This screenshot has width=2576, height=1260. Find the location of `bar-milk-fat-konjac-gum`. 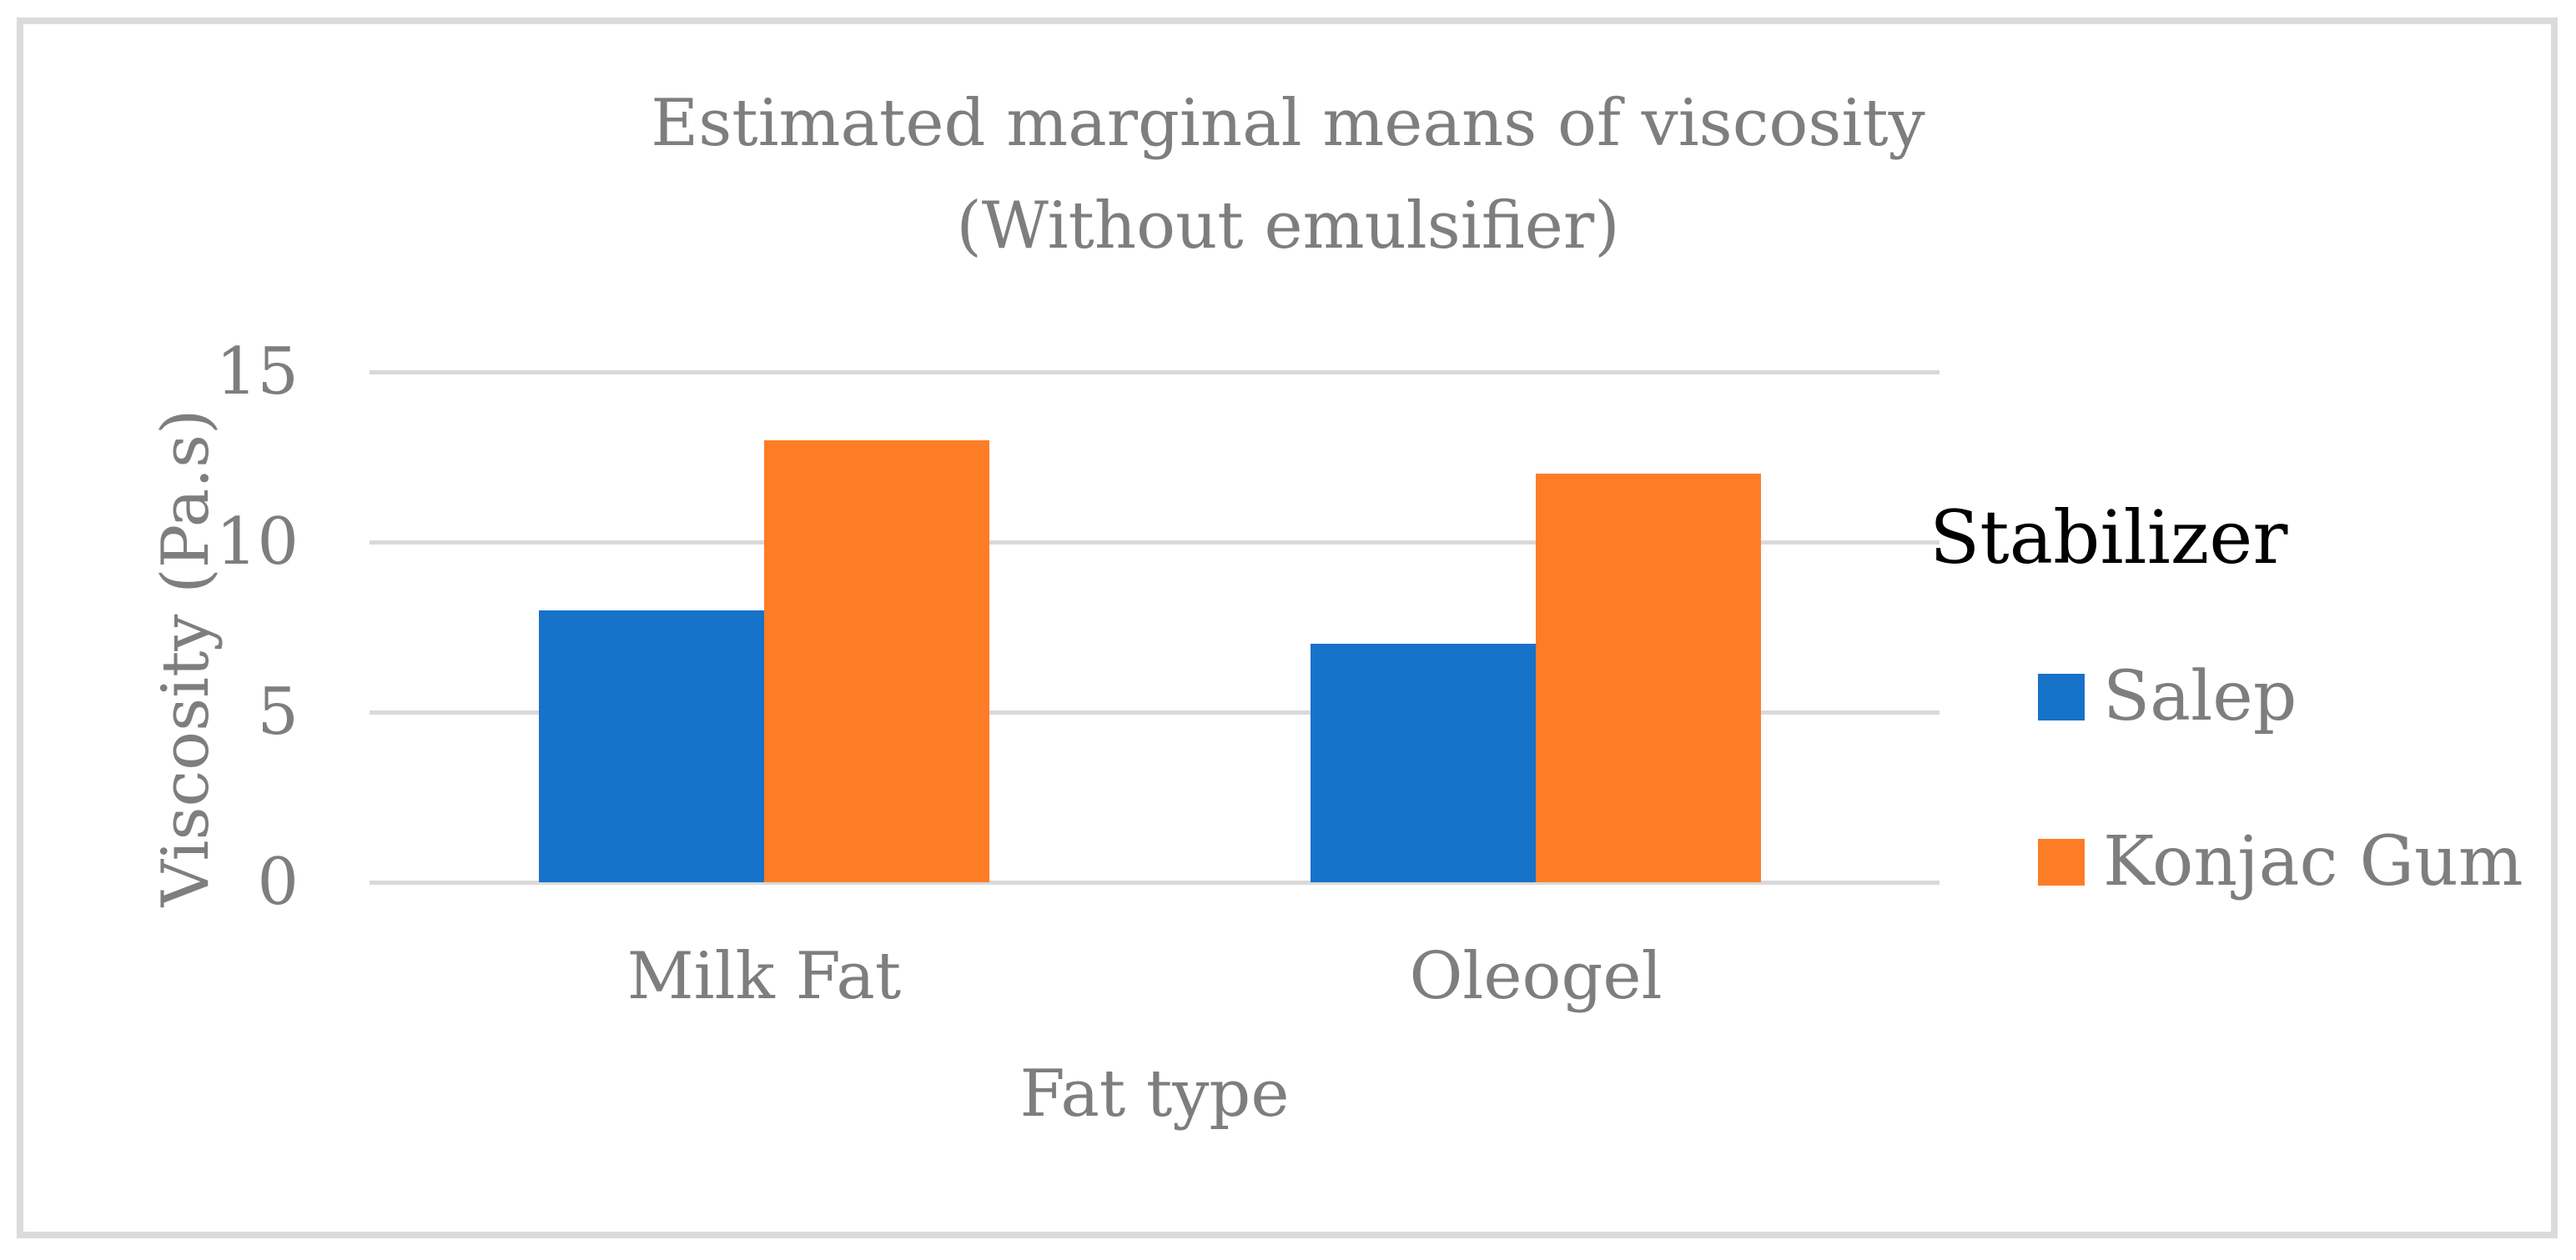

bar-milk-fat-konjac-gum is located at coordinates (876, 660).